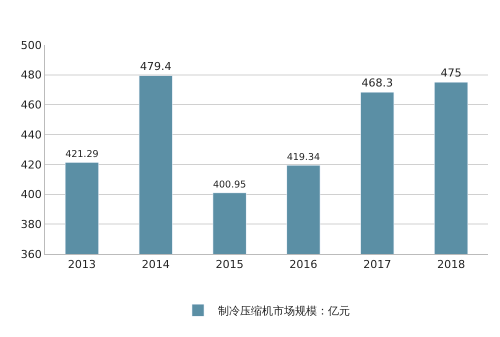 Image resolution: width=500 pixels, height=337 pixels. What do you see at coordinates (31, 165) in the screenshot?
I see `y-tick-label: 420` at bounding box center [31, 165].